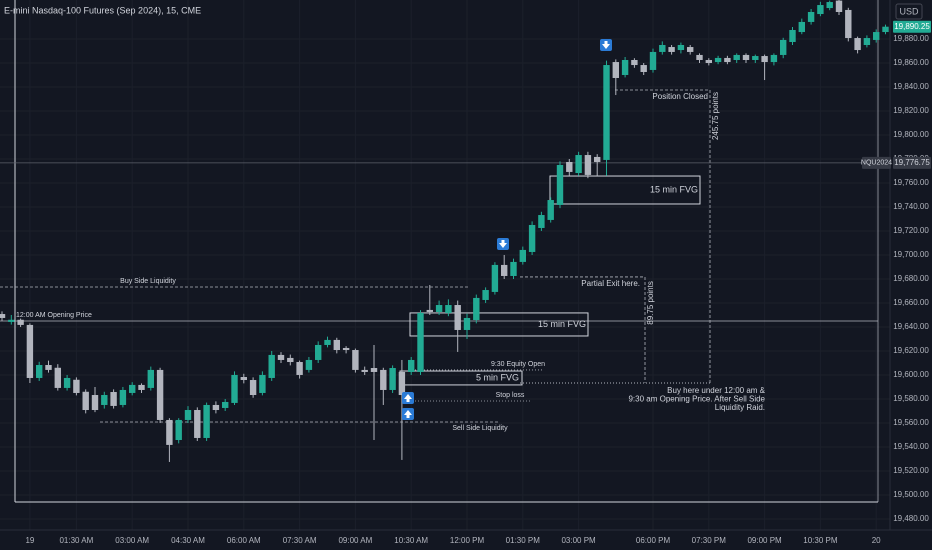 This screenshot has width=932, height=550. Describe the element at coordinates (820, 540) in the screenshot. I see `x-tick-label: 10:30 PM` at that location.